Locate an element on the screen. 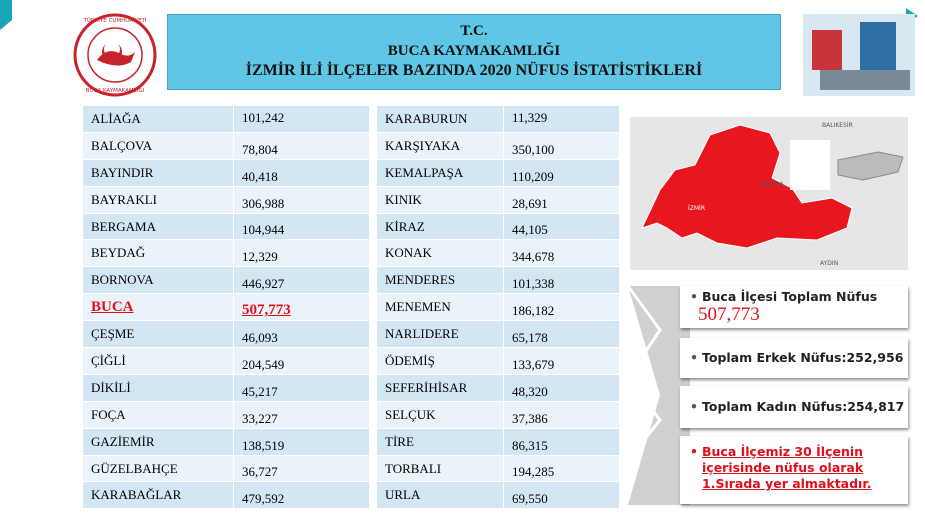 The height and width of the screenshot is (518, 925). logo-crescent is located at coordinates (112, 53).